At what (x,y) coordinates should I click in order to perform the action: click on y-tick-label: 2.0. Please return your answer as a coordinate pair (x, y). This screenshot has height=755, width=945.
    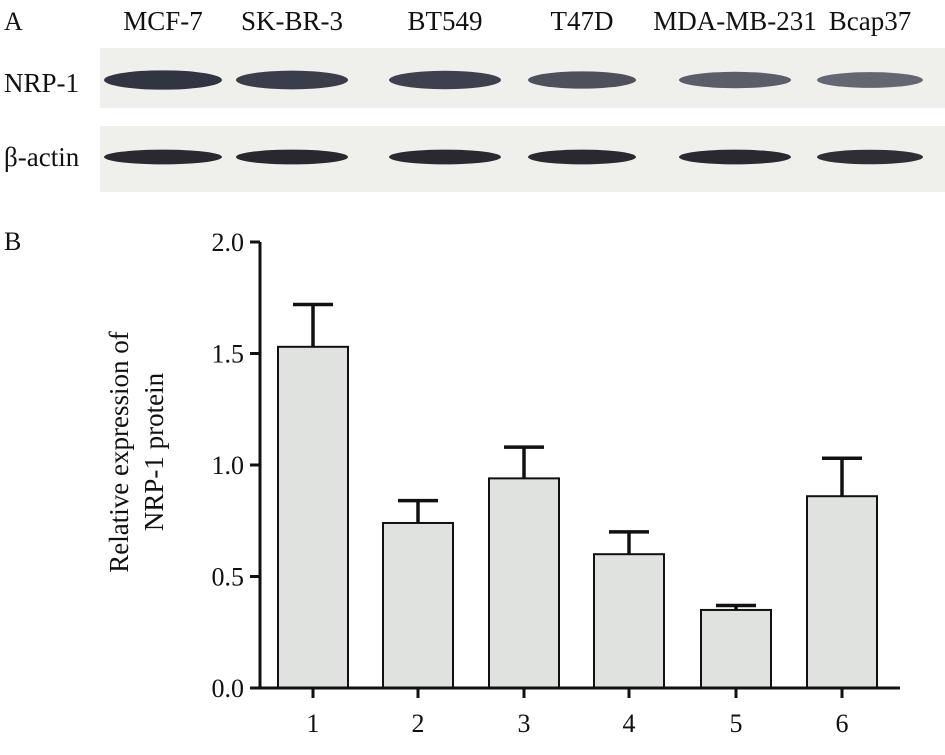
    Looking at the image, I should click on (228, 242).